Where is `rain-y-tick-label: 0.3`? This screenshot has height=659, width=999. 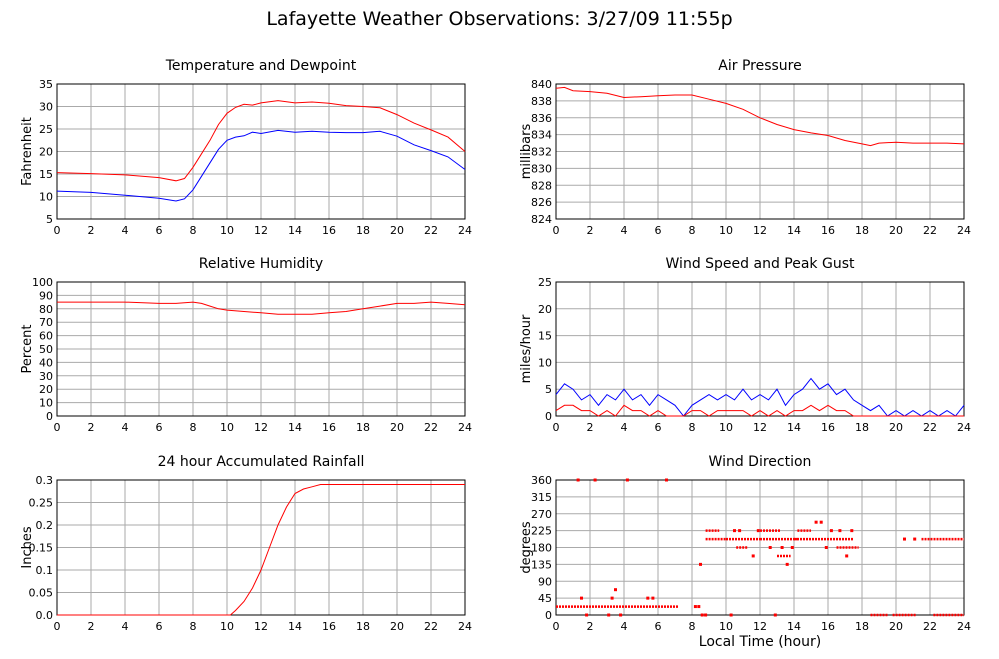 rain-y-tick-label: 0.3 is located at coordinates (45, 480).